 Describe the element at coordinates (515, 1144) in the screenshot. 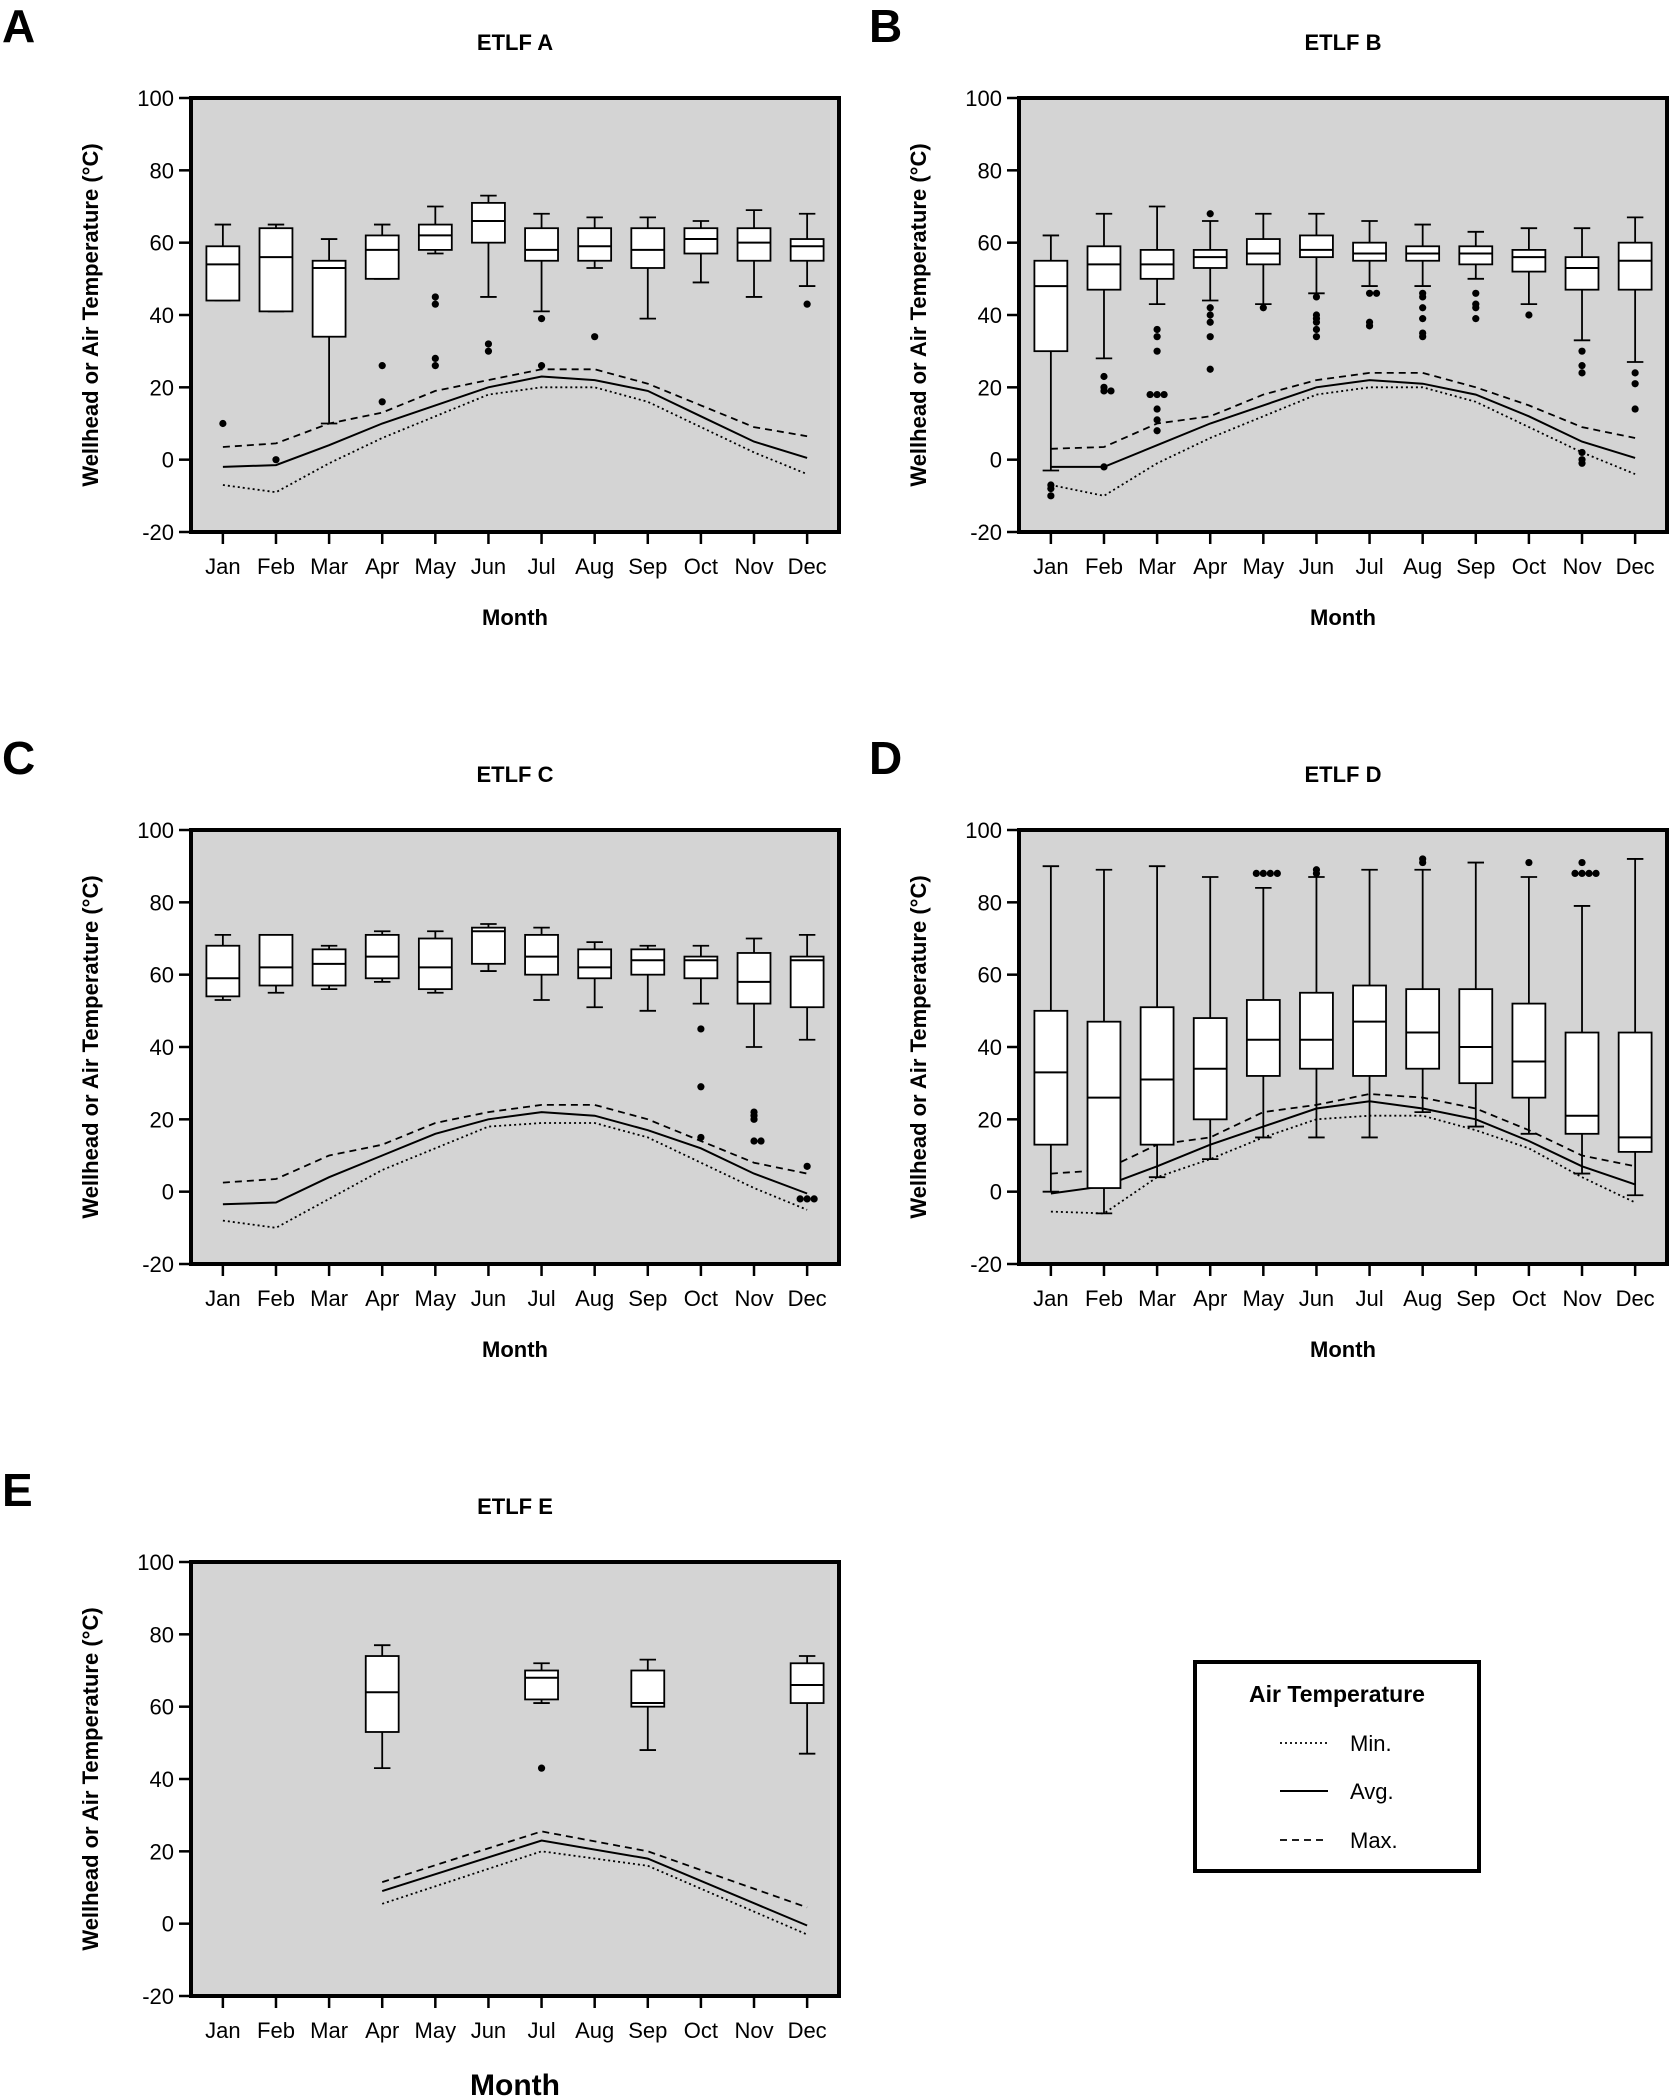

I see `air-max-line` at that location.